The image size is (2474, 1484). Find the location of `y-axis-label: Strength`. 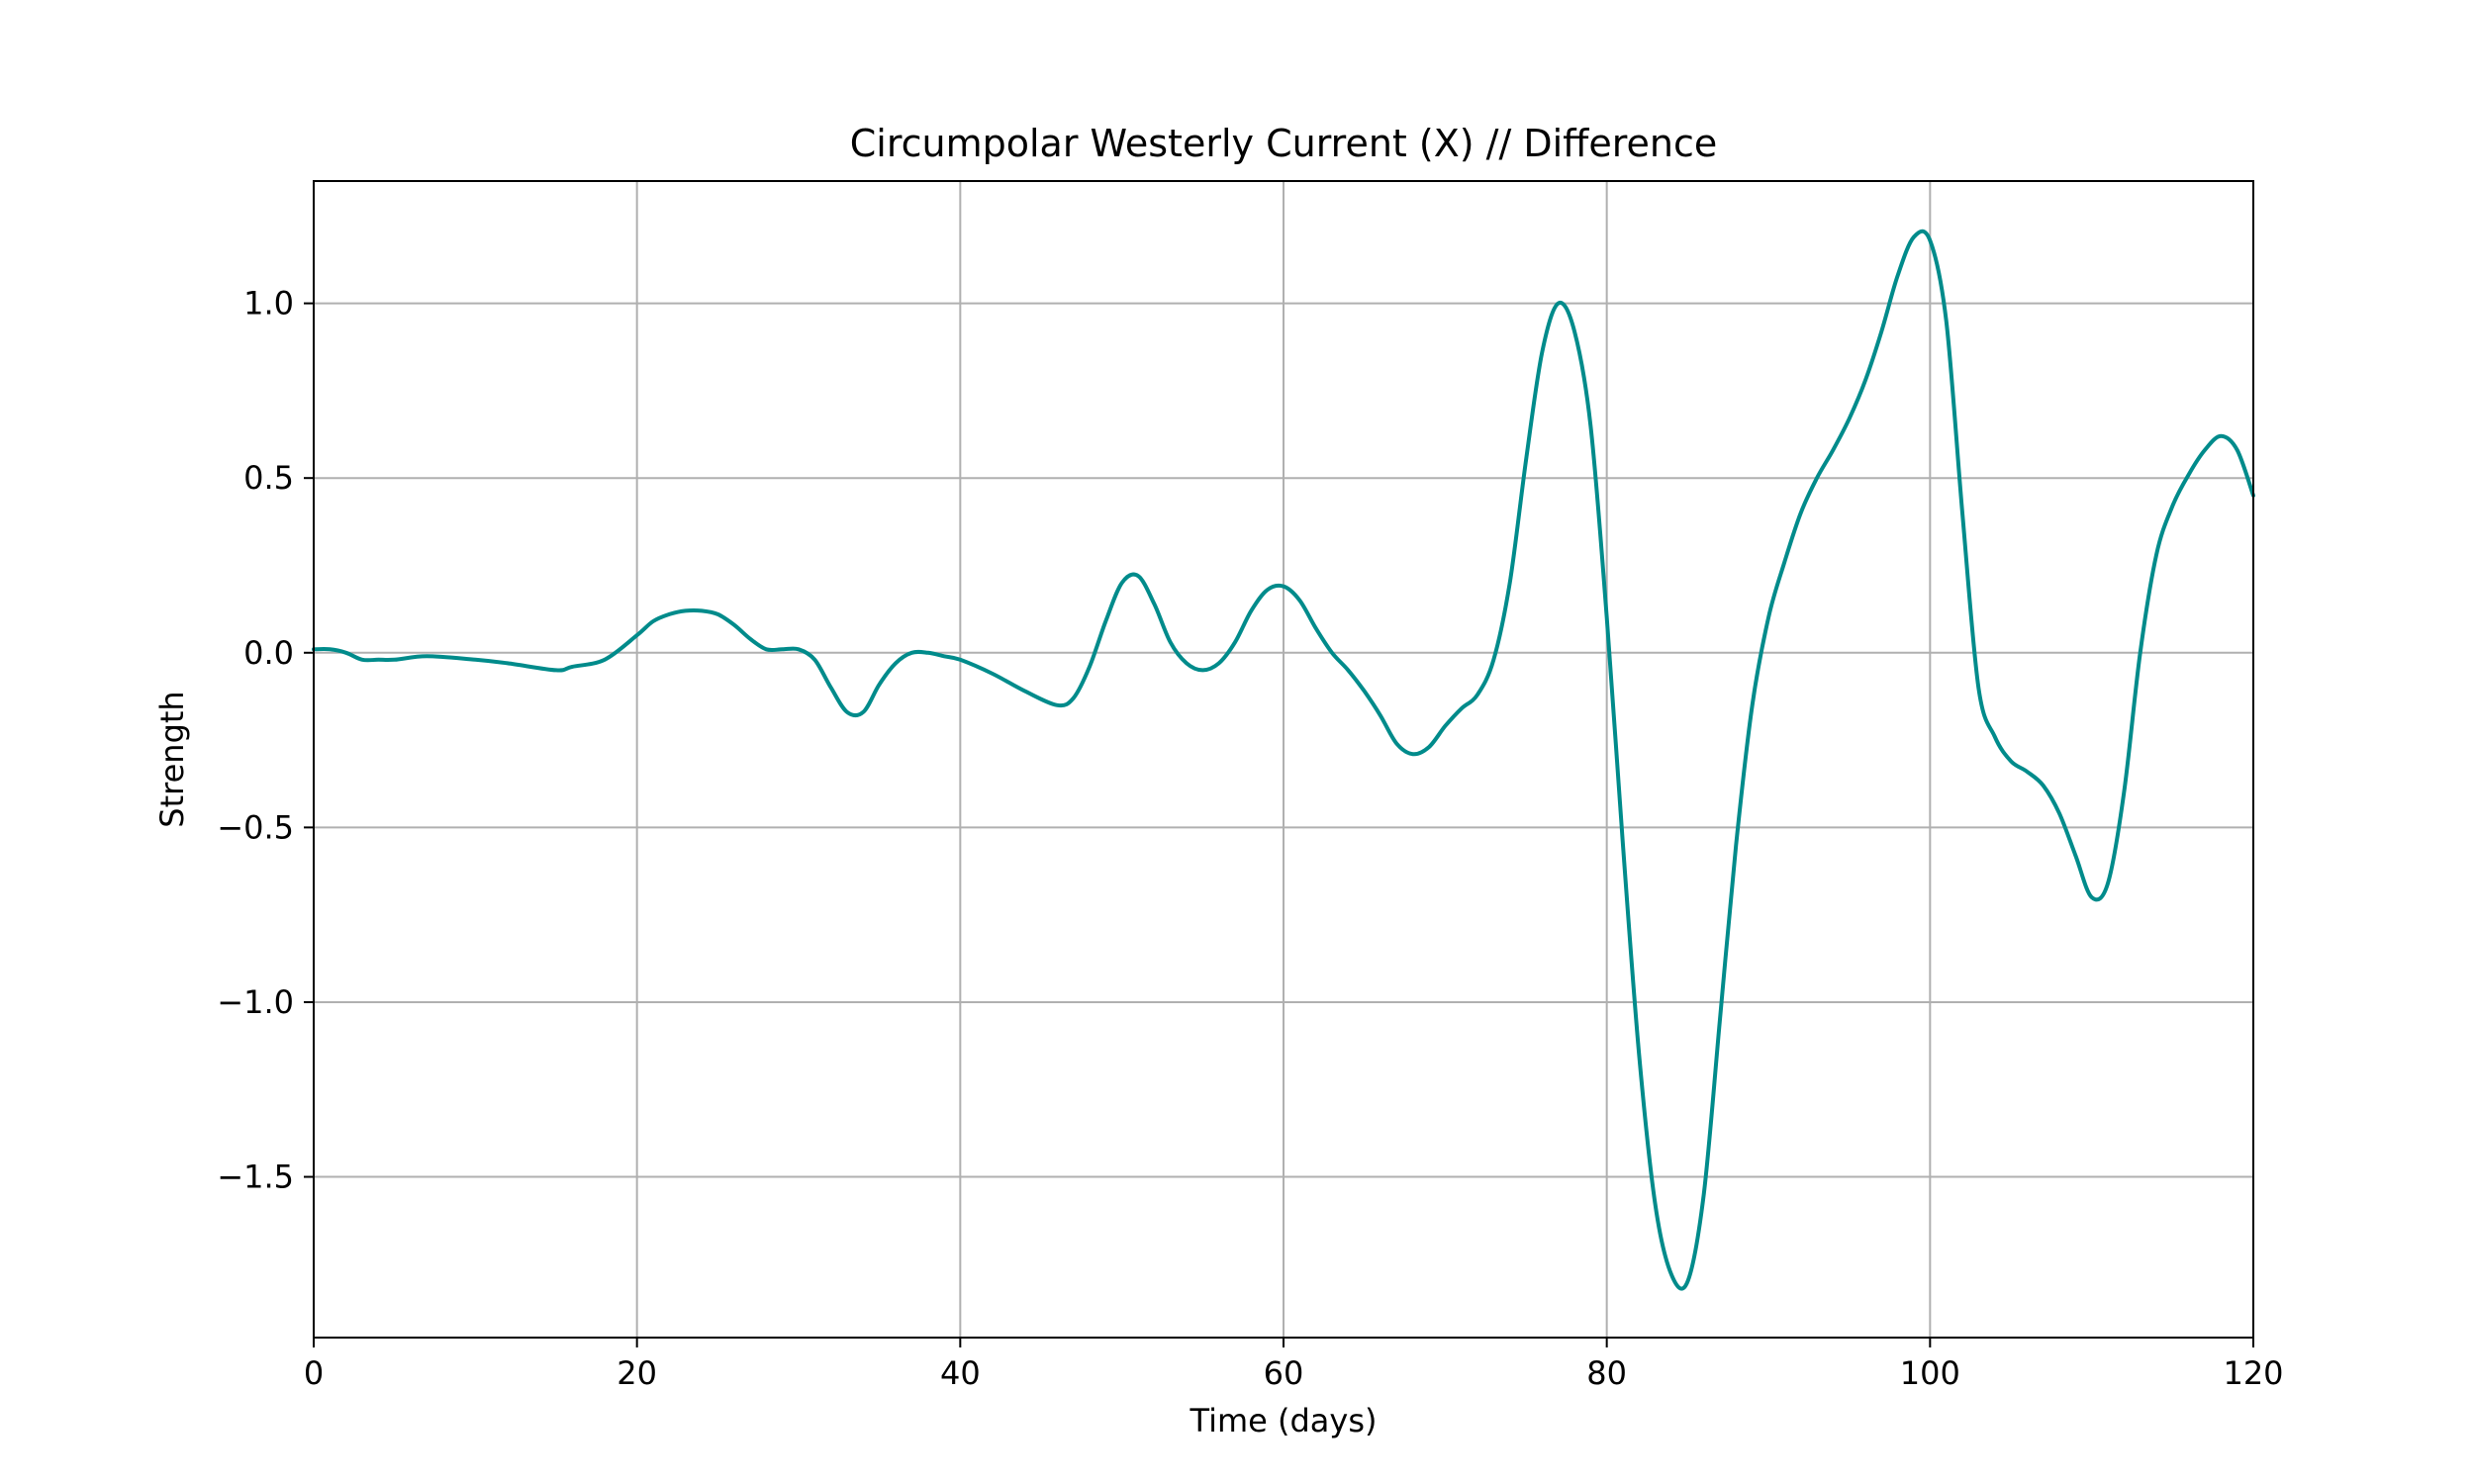

y-axis-label: Strength is located at coordinates (172, 759).